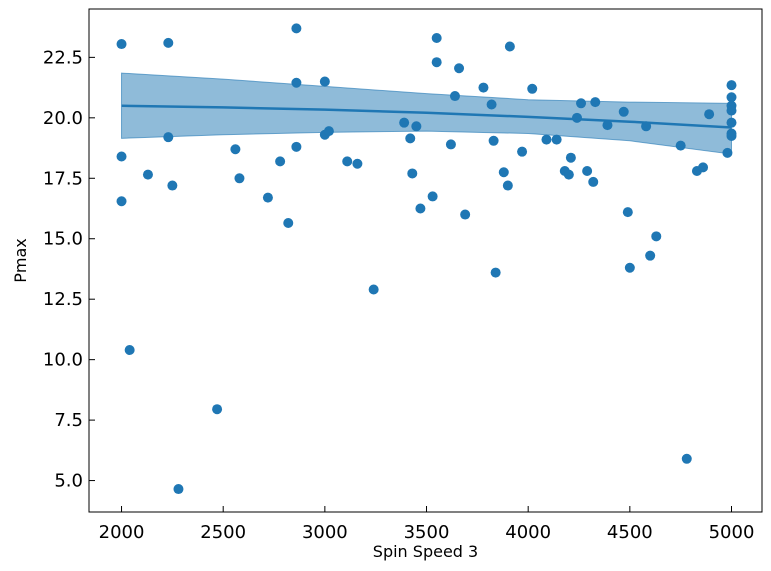 The height and width of the screenshot is (571, 771). What do you see at coordinates (69, 269) in the screenshot?
I see `y-axis-ticks: 5.0 7.5 10.0 12.5 15.0 17.5 20.0 22.5` at bounding box center [69, 269].